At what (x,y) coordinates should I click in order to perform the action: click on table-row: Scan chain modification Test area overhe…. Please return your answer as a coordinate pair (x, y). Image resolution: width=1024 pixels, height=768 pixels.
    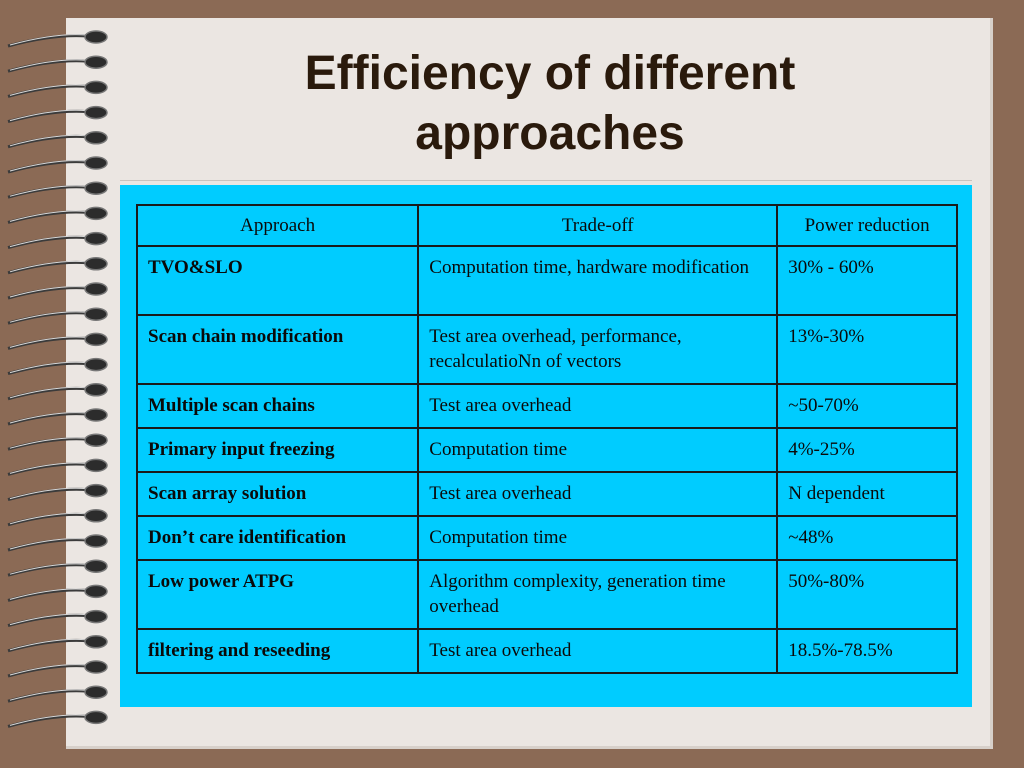
    Looking at the image, I should click on (546, 349).